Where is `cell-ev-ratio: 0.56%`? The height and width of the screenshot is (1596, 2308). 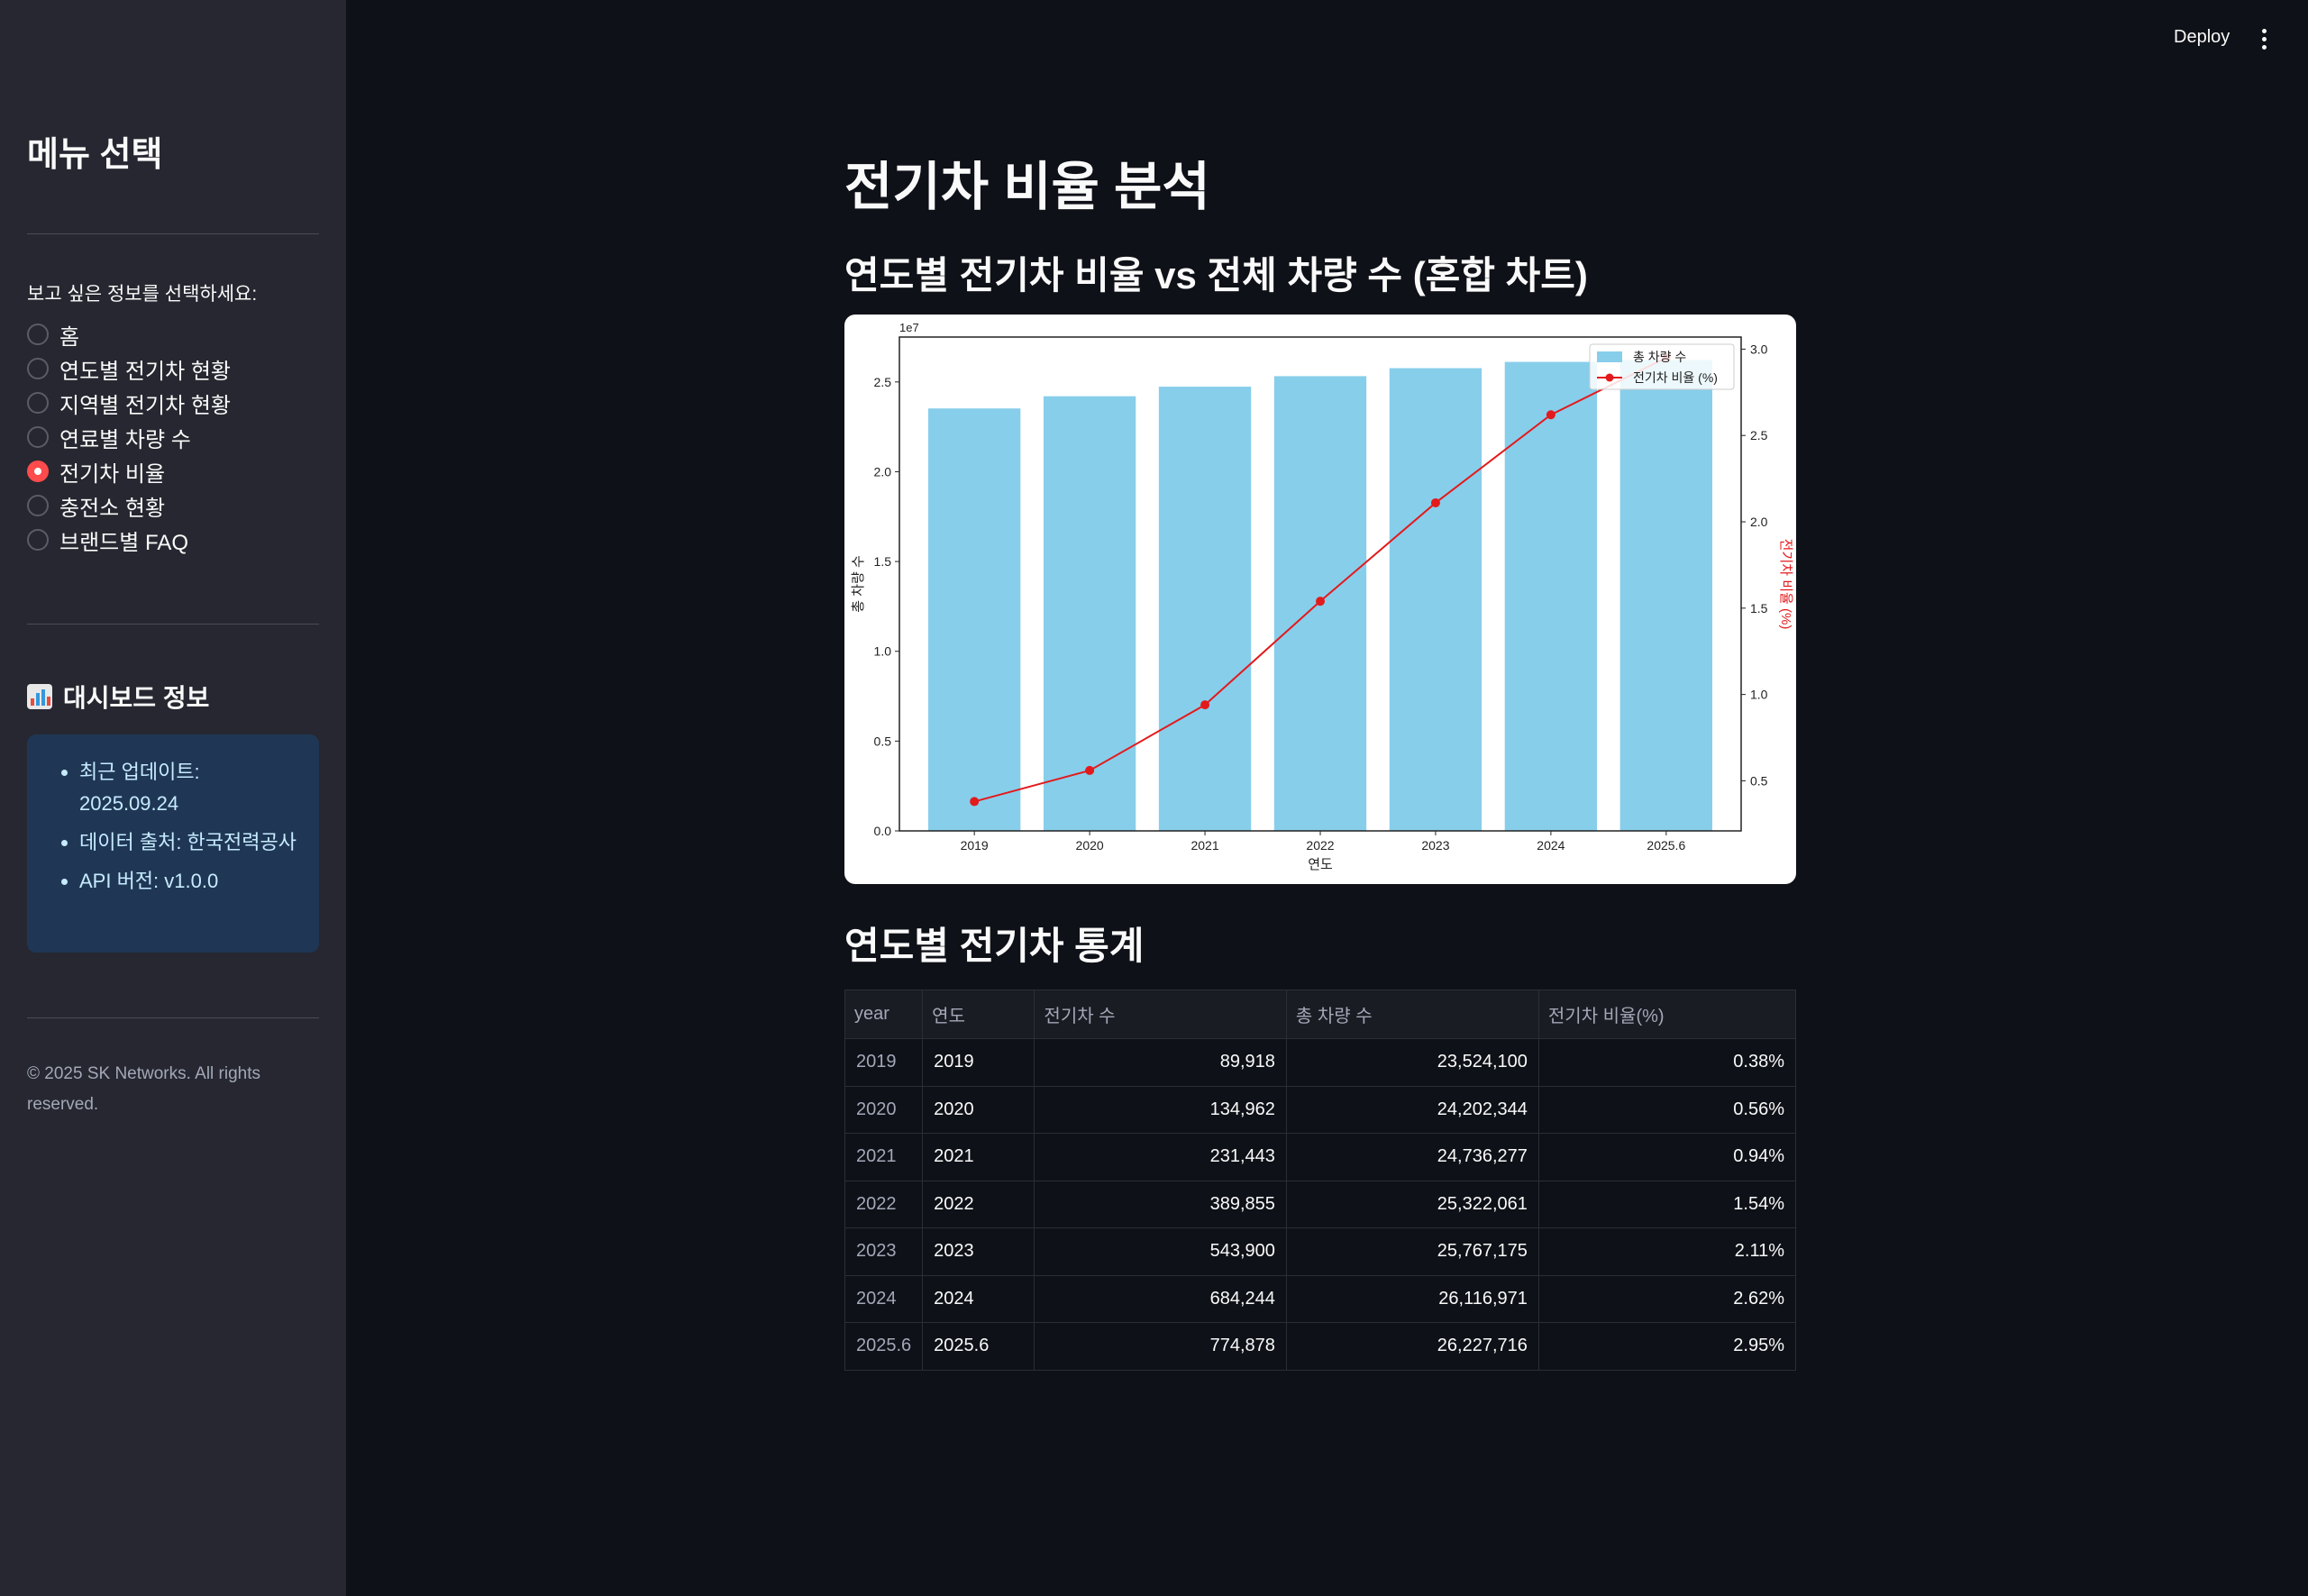 cell-ev-ratio: 0.56% is located at coordinates (1667, 1109).